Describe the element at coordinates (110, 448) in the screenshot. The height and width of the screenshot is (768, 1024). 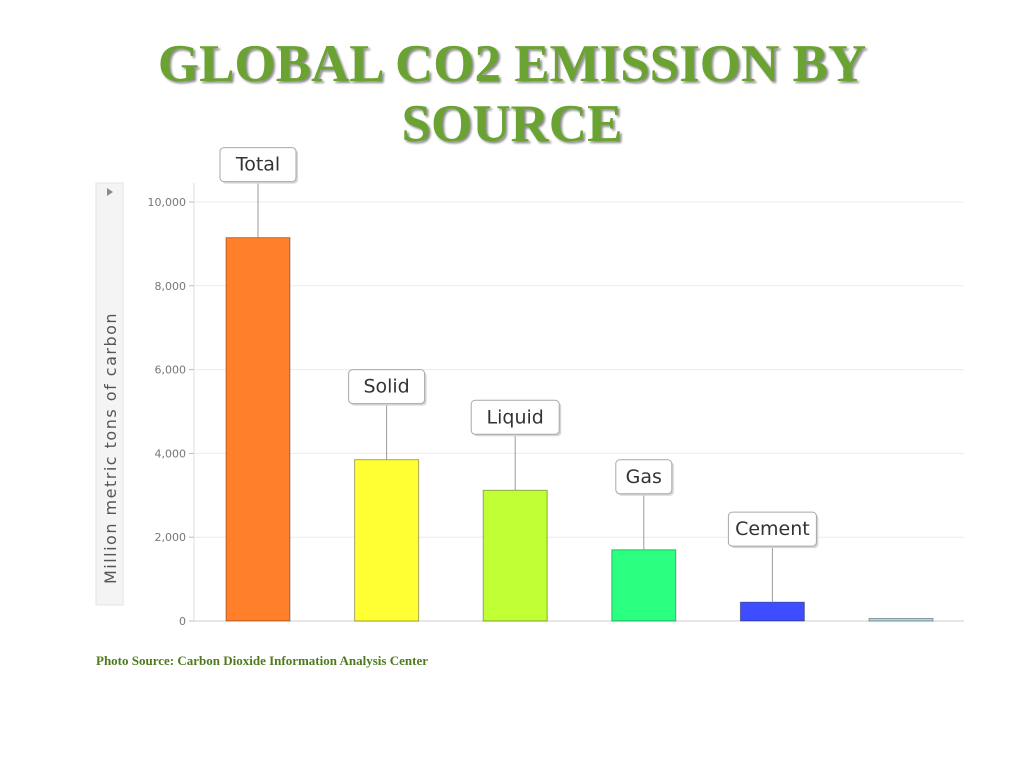
I see `y-axis-label: Million metric tons of carbon` at that location.